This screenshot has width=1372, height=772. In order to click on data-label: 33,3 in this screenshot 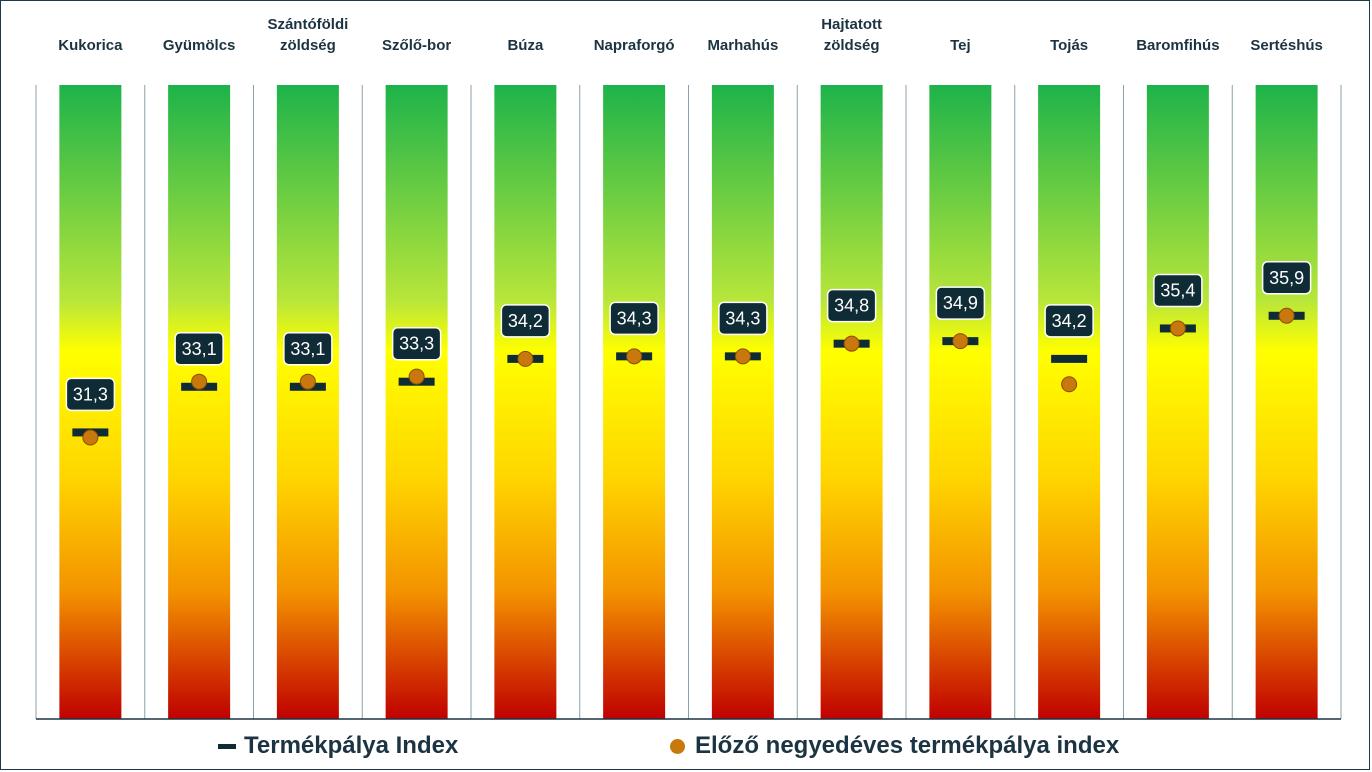, I will do `click(416, 344)`.